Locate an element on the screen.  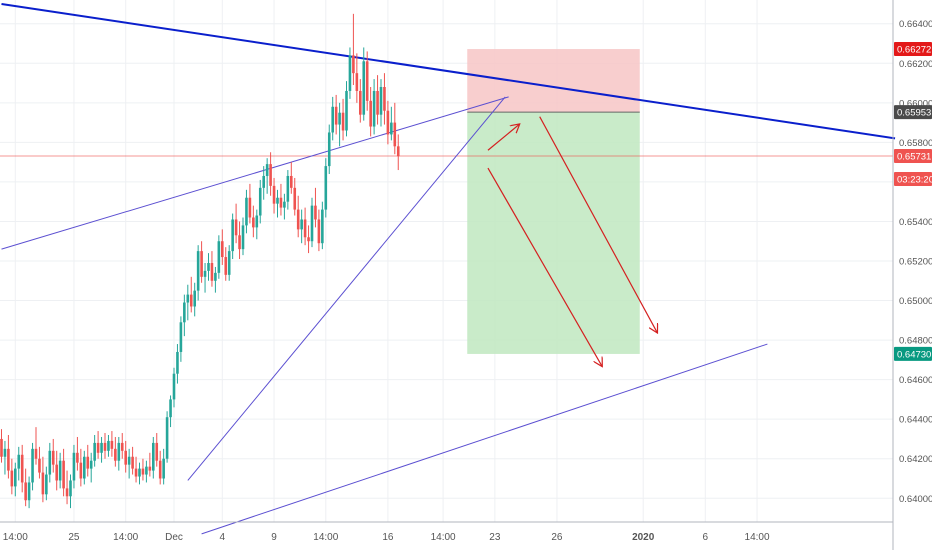
price-label-text: 0.65731 is located at coordinates (914, 157).